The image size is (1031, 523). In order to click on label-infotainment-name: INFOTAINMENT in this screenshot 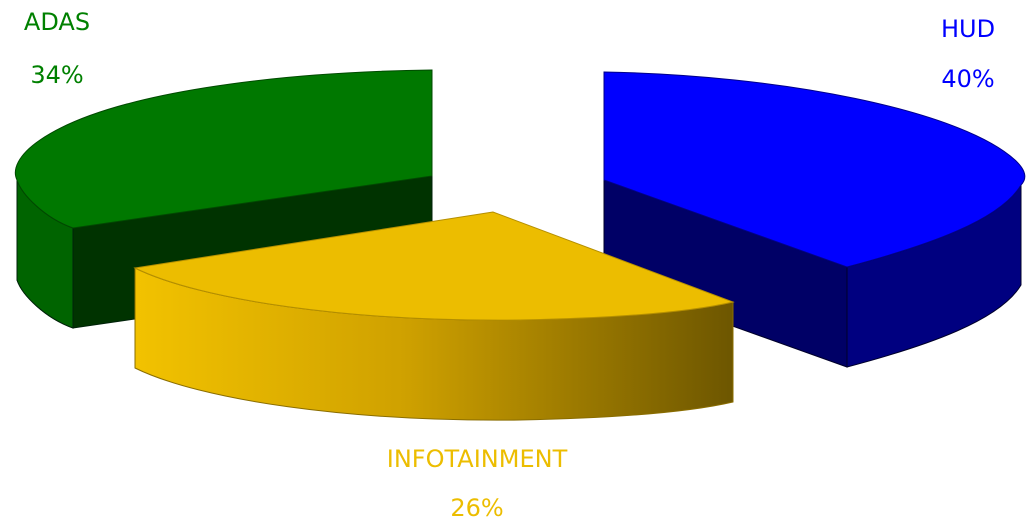, I will do `click(477, 459)`.